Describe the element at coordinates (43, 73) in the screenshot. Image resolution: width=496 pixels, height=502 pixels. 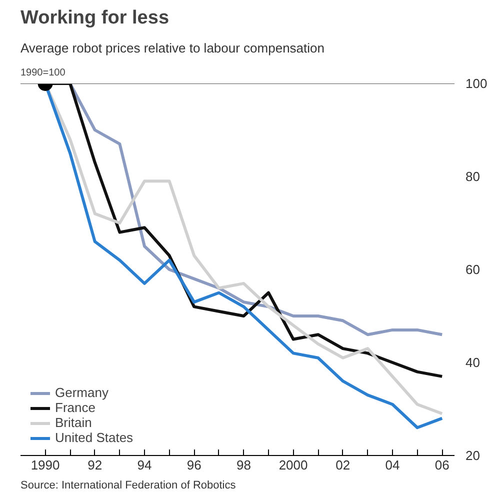
I see `y-axis-title: 1990=100` at that location.